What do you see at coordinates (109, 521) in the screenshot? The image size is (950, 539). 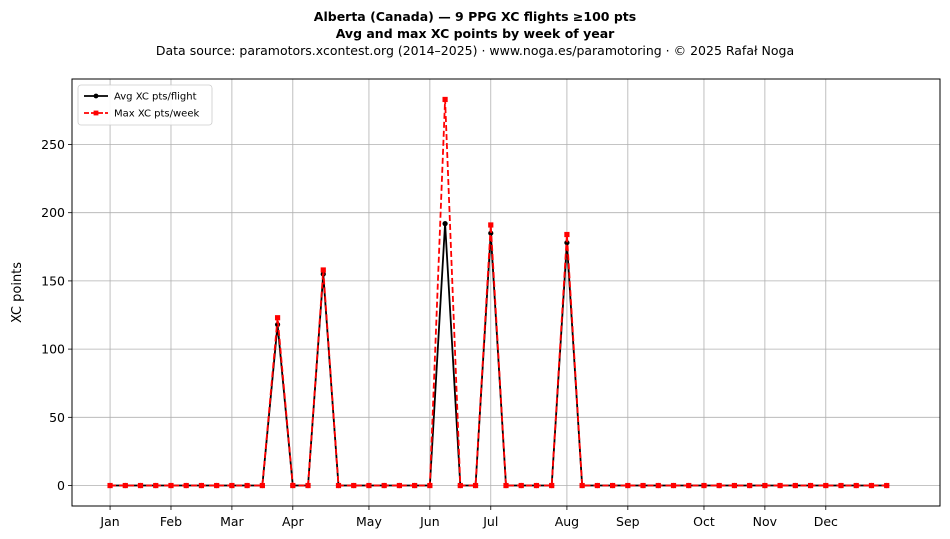 I see `x-tick-label: Jan` at bounding box center [109, 521].